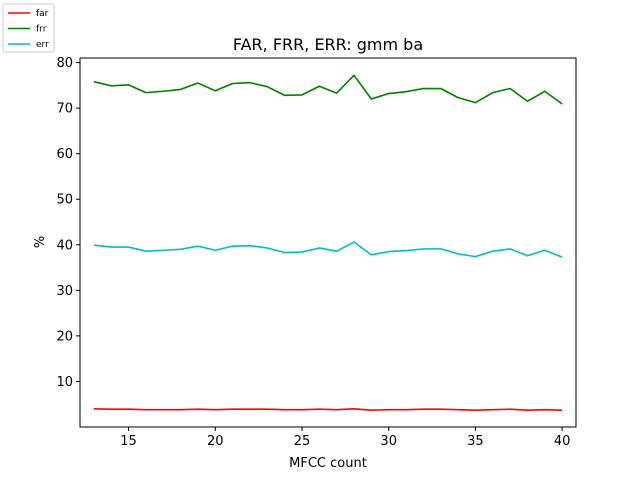 The image size is (640, 480). Describe the element at coordinates (302, 441) in the screenshot. I see `x-tick-label: 25` at that location.